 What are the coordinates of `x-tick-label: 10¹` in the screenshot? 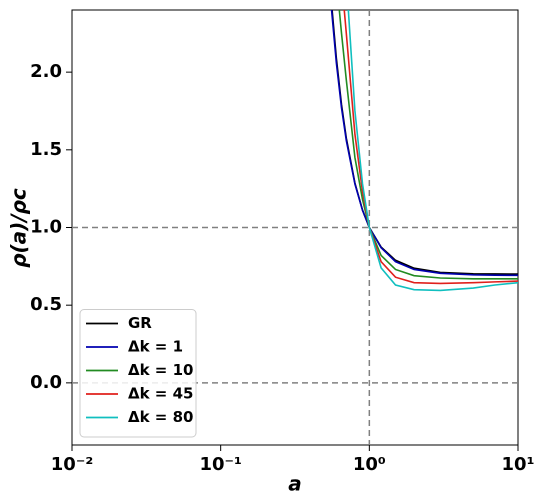 It's located at (518, 464).